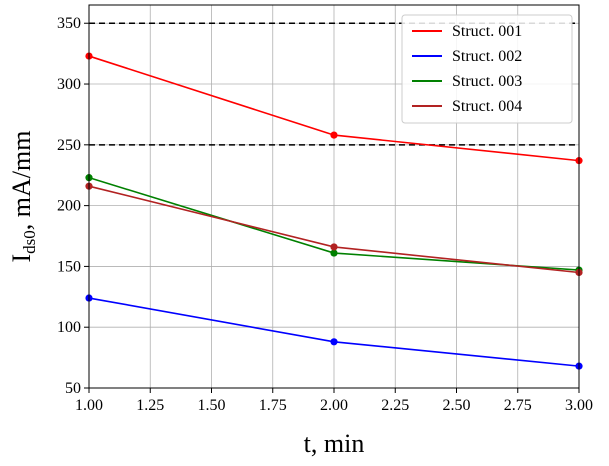 The height and width of the screenshot is (466, 609). Describe the element at coordinates (150, 405) in the screenshot. I see `x-tick-label: 1.25` at that location.